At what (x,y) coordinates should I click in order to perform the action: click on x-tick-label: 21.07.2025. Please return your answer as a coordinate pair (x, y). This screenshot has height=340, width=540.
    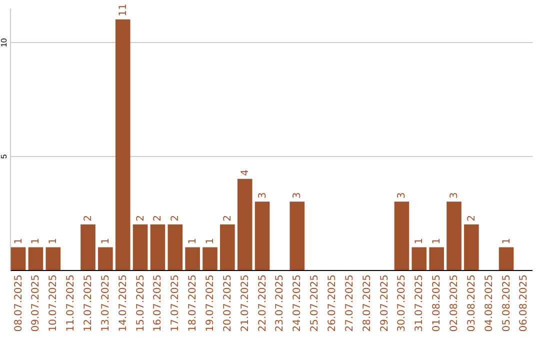
    Looking at the image, I should click on (245, 303).